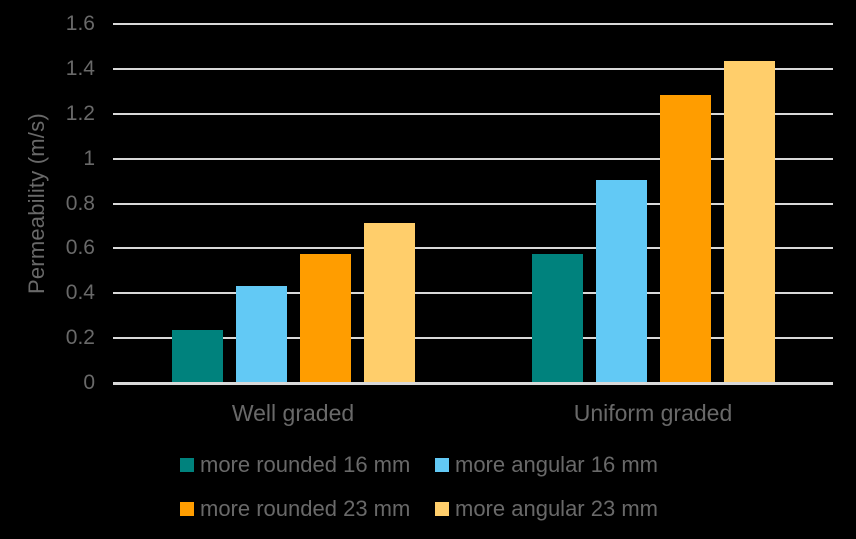  Describe the element at coordinates (80, 68) in the screenshot. I see `y-tick-label: 1.4` at that location.